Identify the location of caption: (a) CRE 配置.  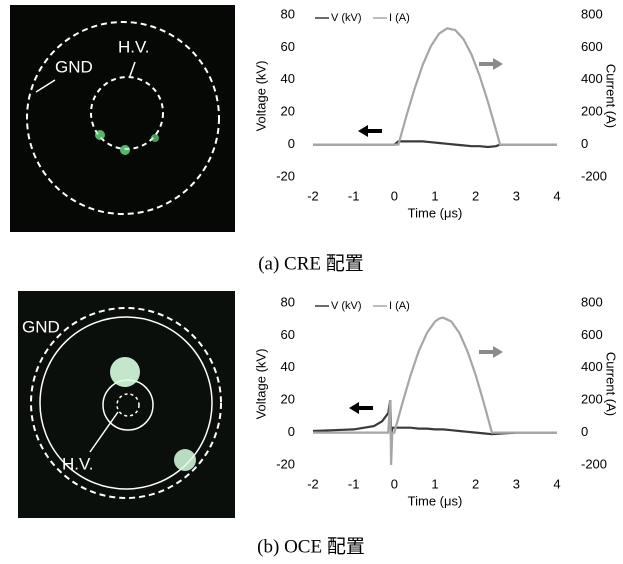
(311, 263).